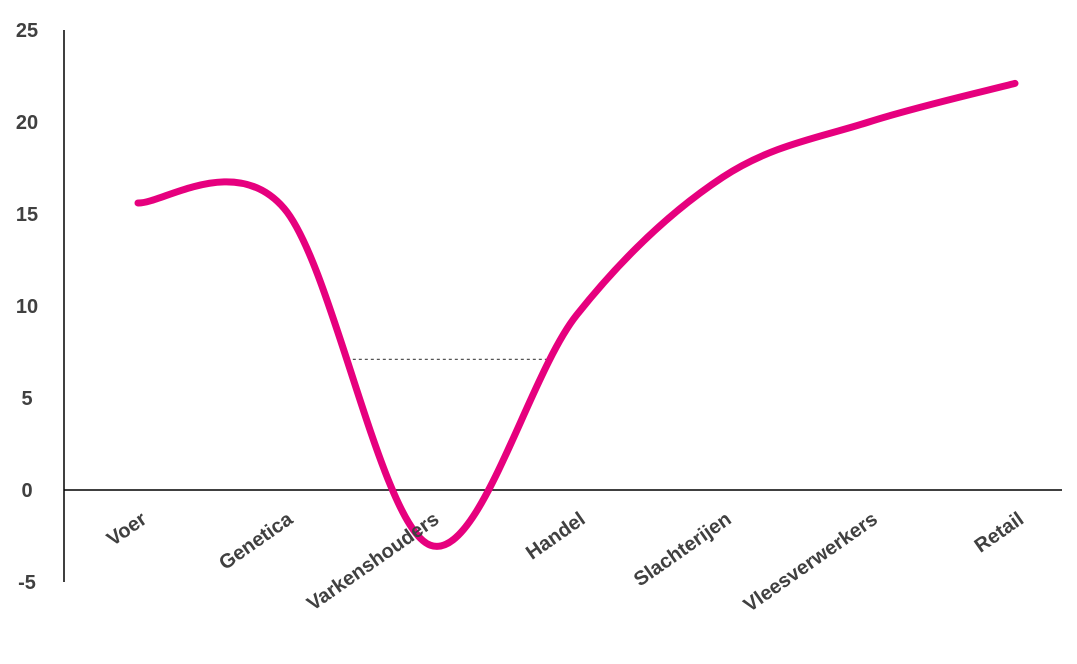 Image resolution: width=1077 pixels, height=664 pixels. I want to click on y-tick-label: 20, so click(27, 123).